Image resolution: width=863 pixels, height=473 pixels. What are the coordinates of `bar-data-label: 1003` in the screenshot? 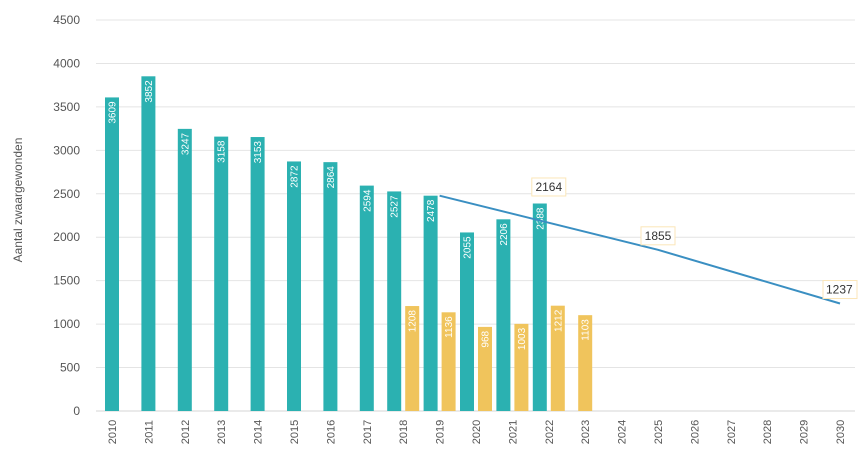 It's located at (522, 338).